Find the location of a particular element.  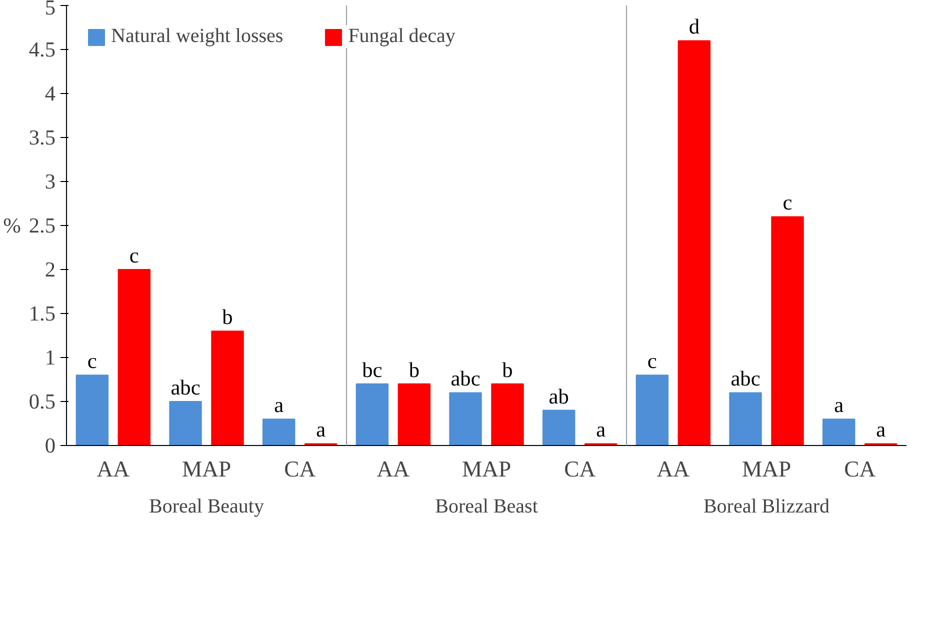

y-tick-label: 3 is located at coordinates (50, 182).